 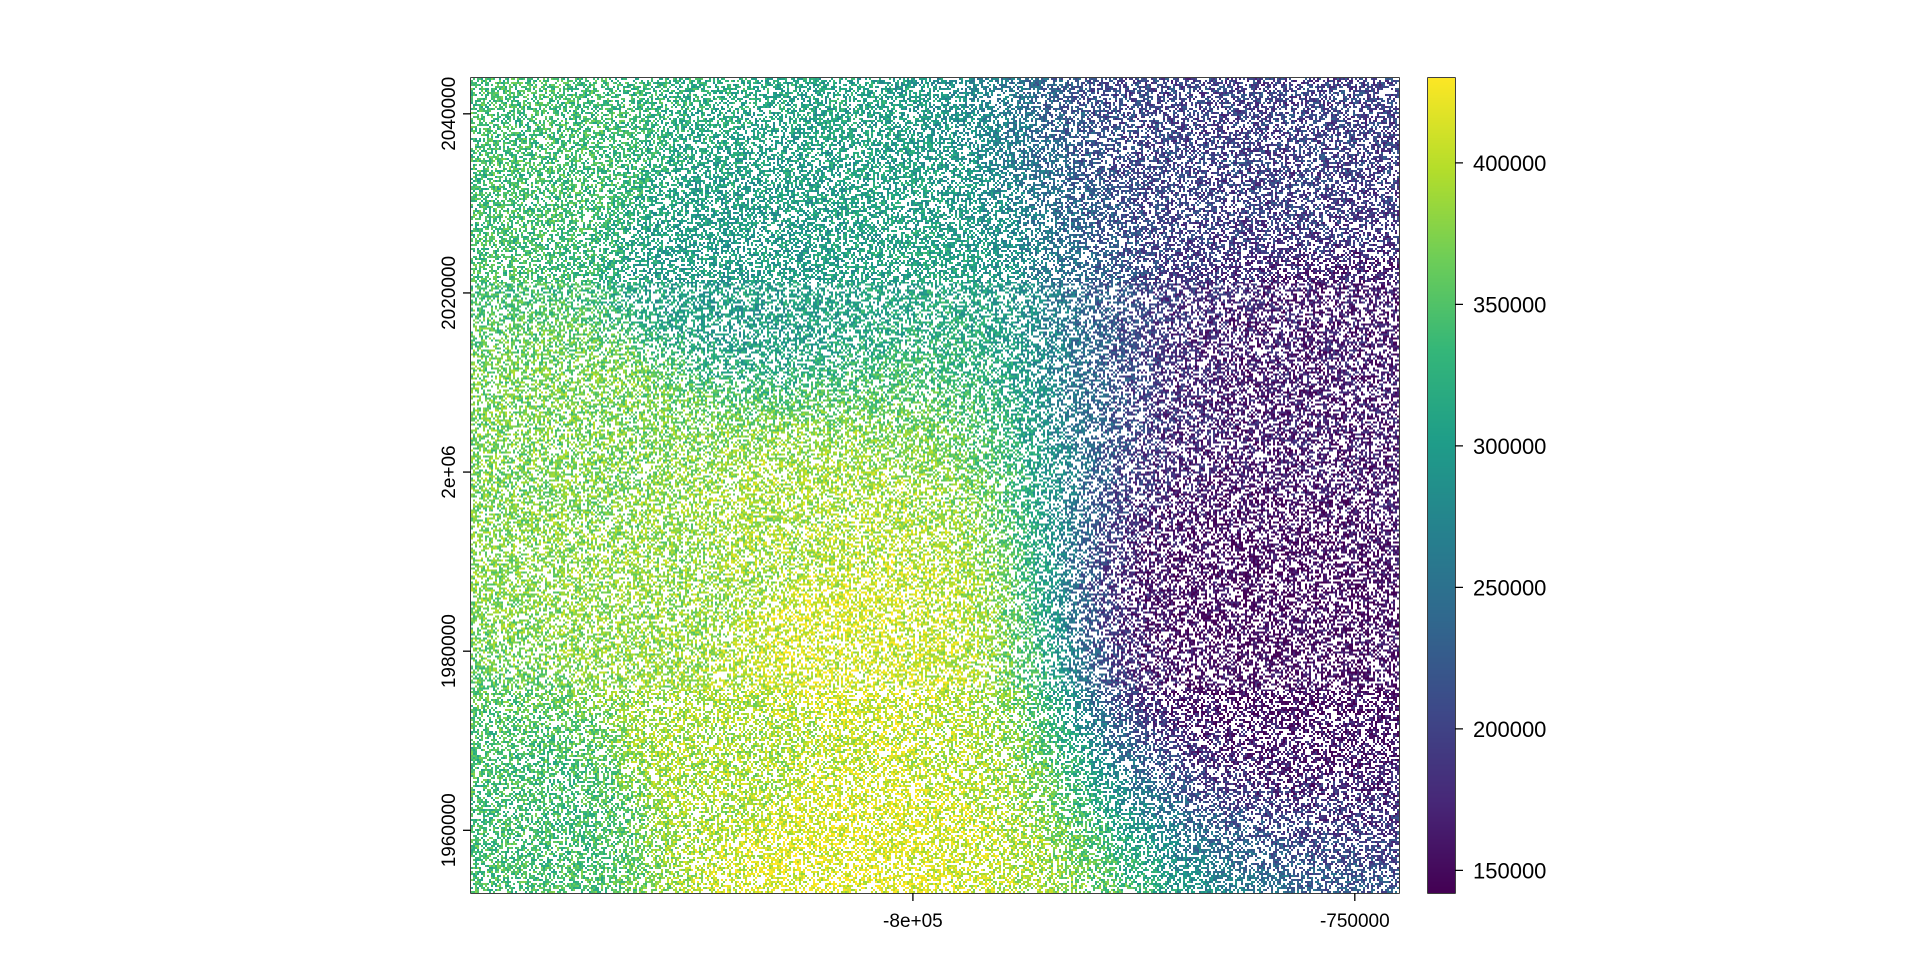 I want to click on colorbar-gradient, so click(x=1441, y=485).